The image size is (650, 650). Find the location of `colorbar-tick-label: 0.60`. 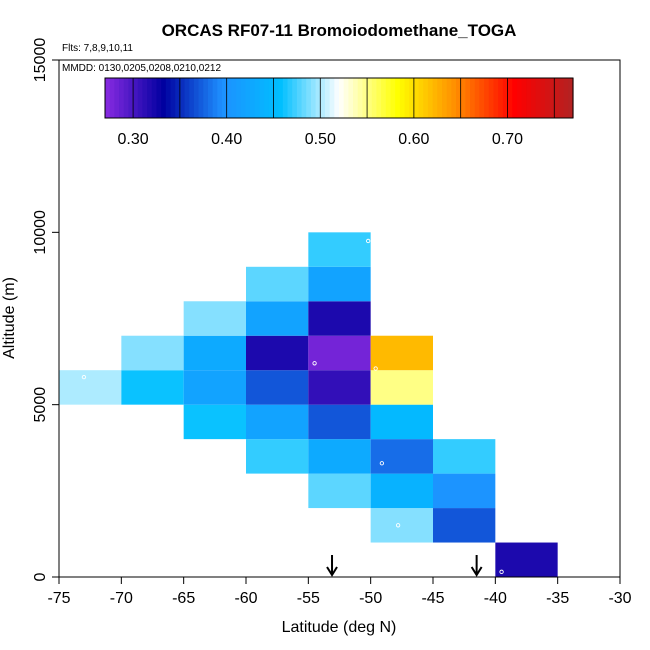

colorbar-tick-label: 0.60 is located at coordinates (413, 139).